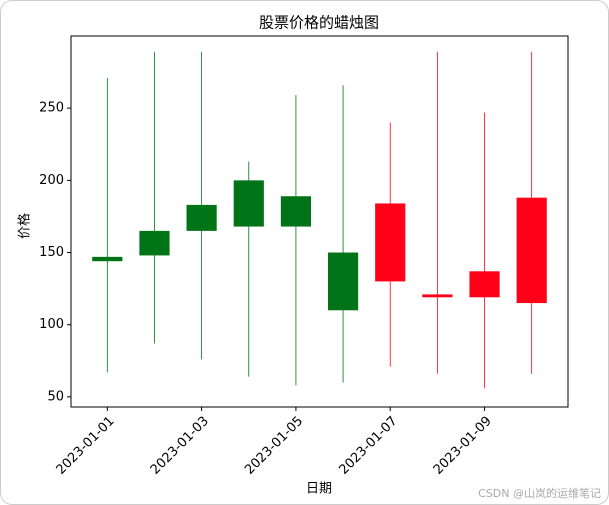 The width and height of the screenshot is (609, 505). Describe the element at coordinates (86, 446) in the screenshot. I see `x-tick-label: 2023-01-01` at that location.